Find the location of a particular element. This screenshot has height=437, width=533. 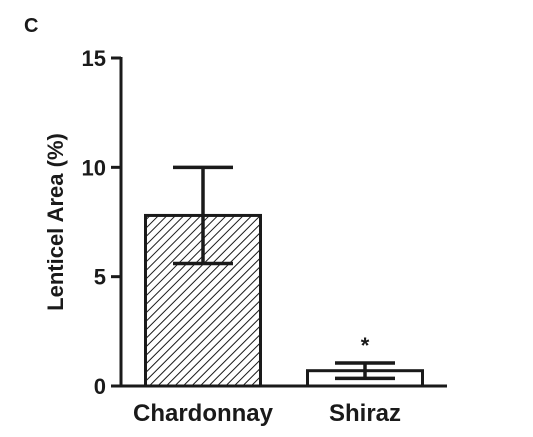

x-tick-label: Chardonnay is located at coordinates (203, 413).